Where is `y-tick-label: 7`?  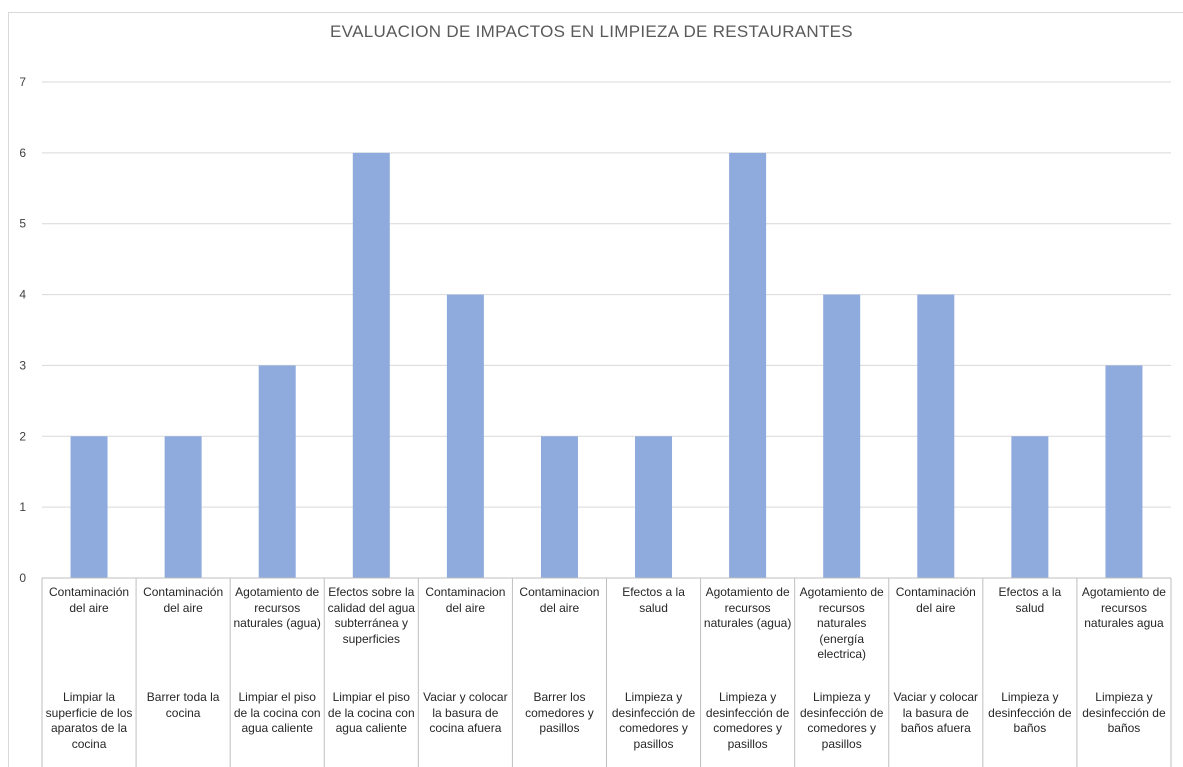 y-tick-label: 7 is located at coordinates (22, 82).